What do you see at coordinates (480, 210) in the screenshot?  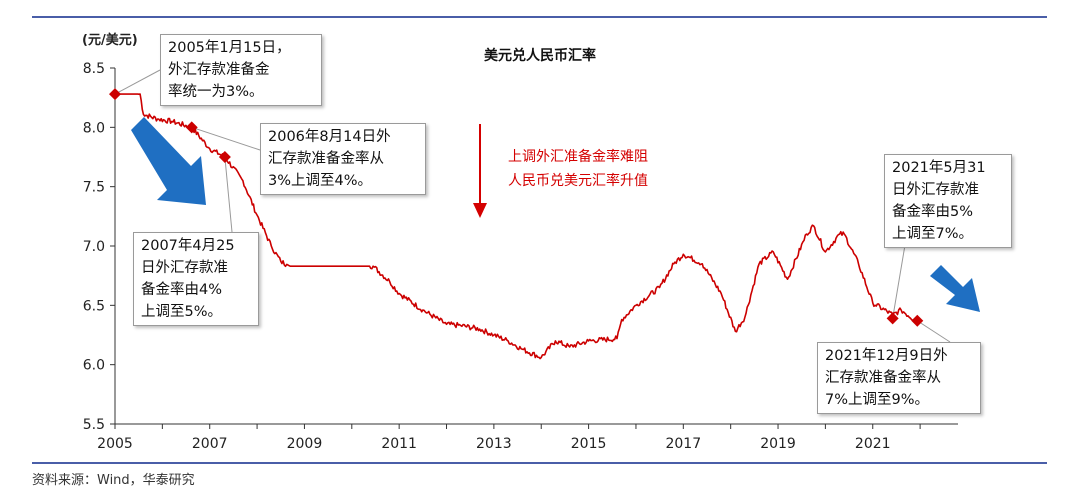 I see `red-down-arrow-head` at bounding box center [480, 210].